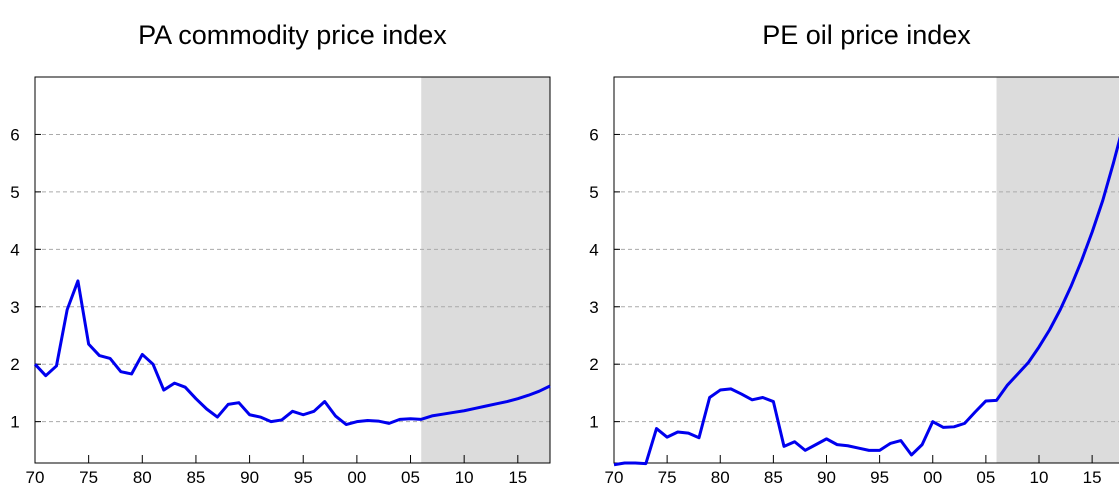  Describe the element at coordinates (292, 353) in the screenshot. I see `data-line` at that location.